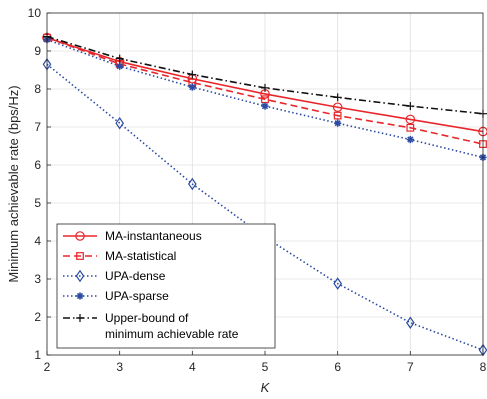 This screenshot has width=487, height=399. I want to click on y-tick-label: 2, so click(37, 317).